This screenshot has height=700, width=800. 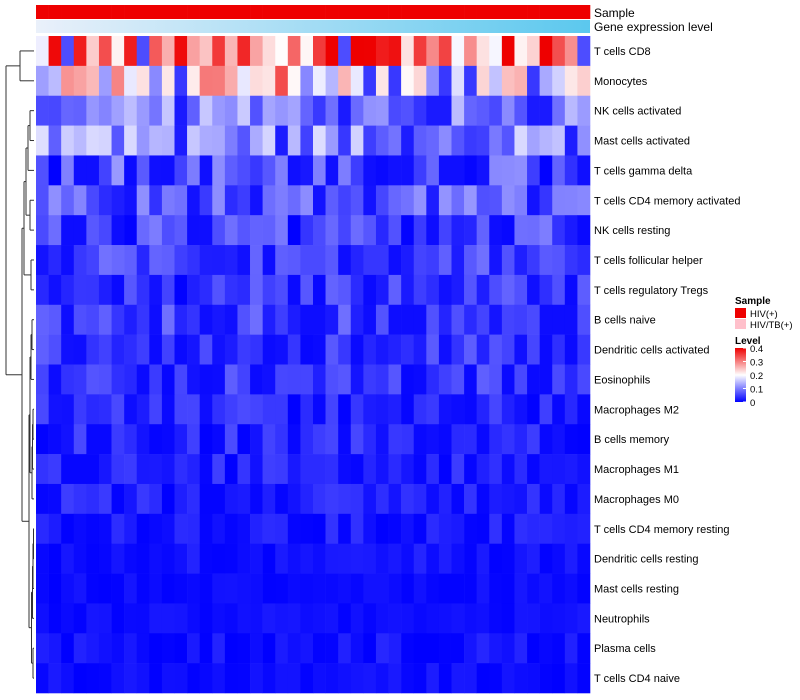 I want to click on row-label: Neutrophils, so click(x=622, y=619).